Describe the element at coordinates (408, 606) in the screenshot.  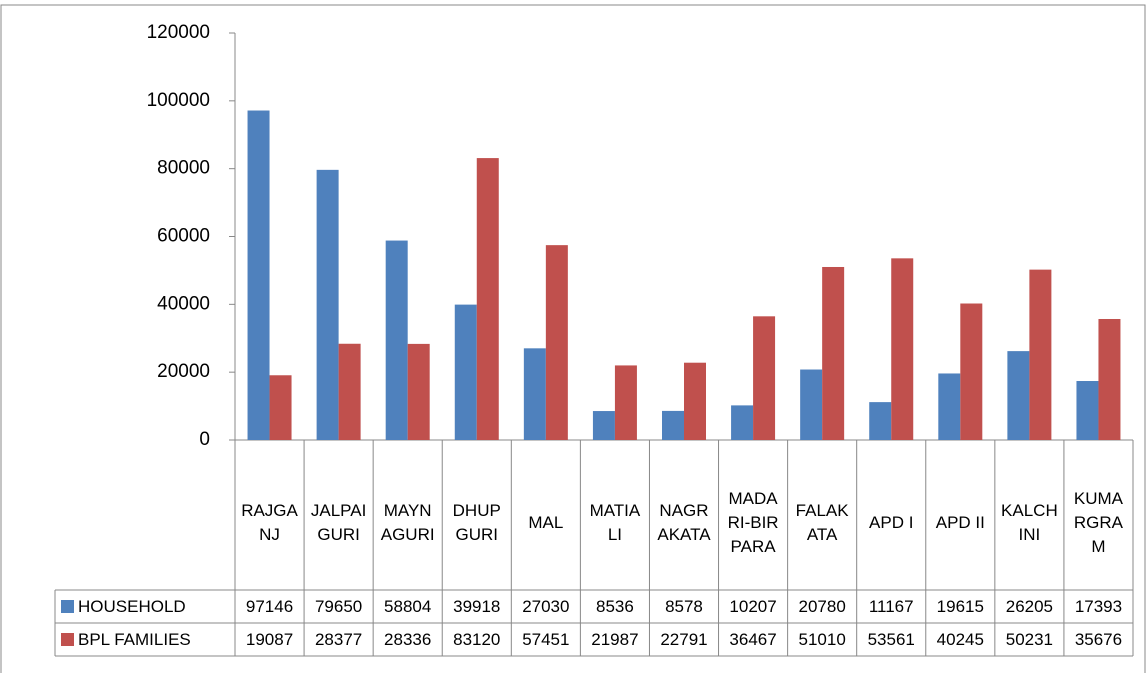
I see `table-value: 58804` at that location.